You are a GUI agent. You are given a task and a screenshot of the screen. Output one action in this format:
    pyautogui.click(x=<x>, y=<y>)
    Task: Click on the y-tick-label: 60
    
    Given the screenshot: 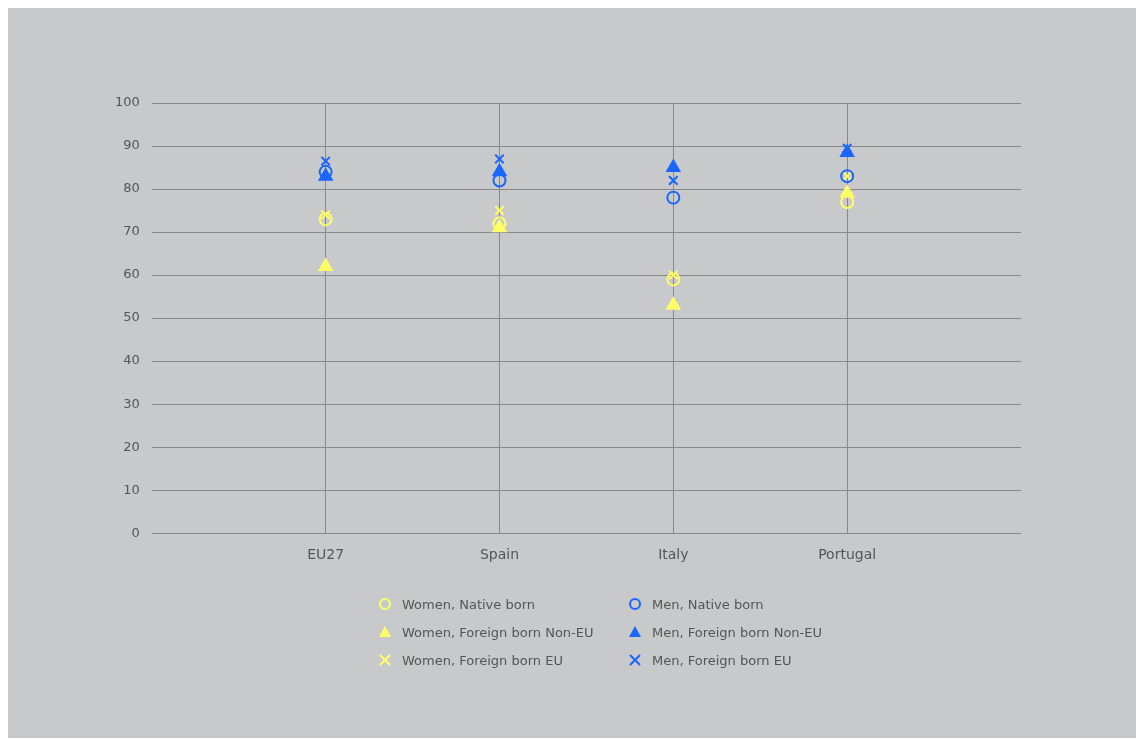 What is the action you would take?
    pyautogui.click(x=131, y=274)
    